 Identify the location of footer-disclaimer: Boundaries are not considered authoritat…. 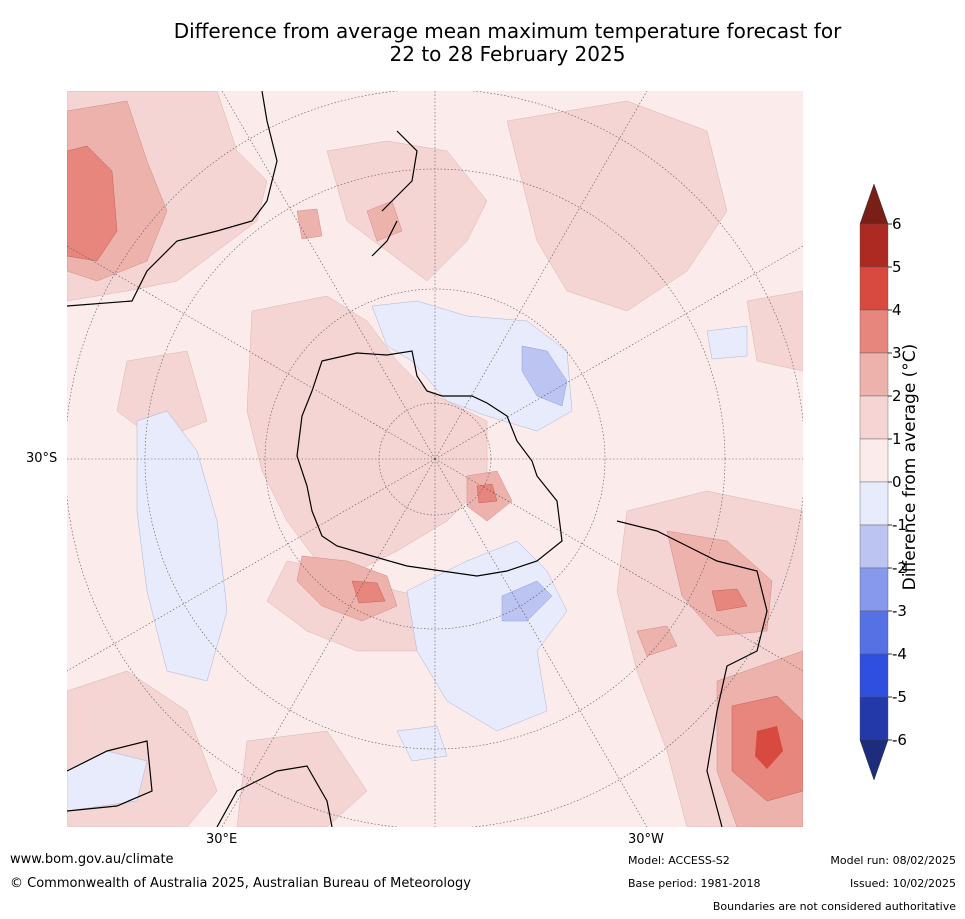
(834, 906).